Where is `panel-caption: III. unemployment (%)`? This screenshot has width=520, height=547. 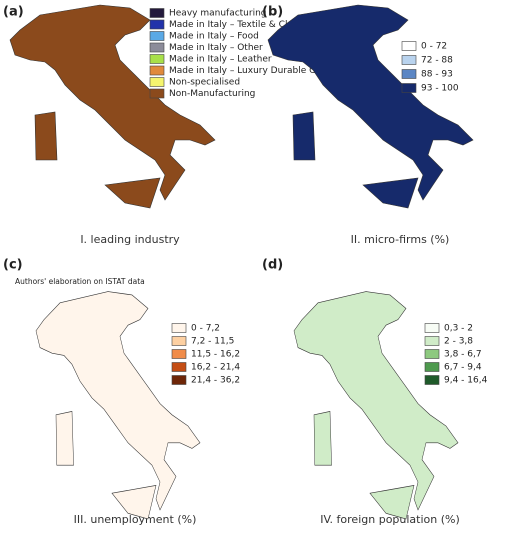 panel-caption: III. unemployment (%) is located at coordinates (135, 519).